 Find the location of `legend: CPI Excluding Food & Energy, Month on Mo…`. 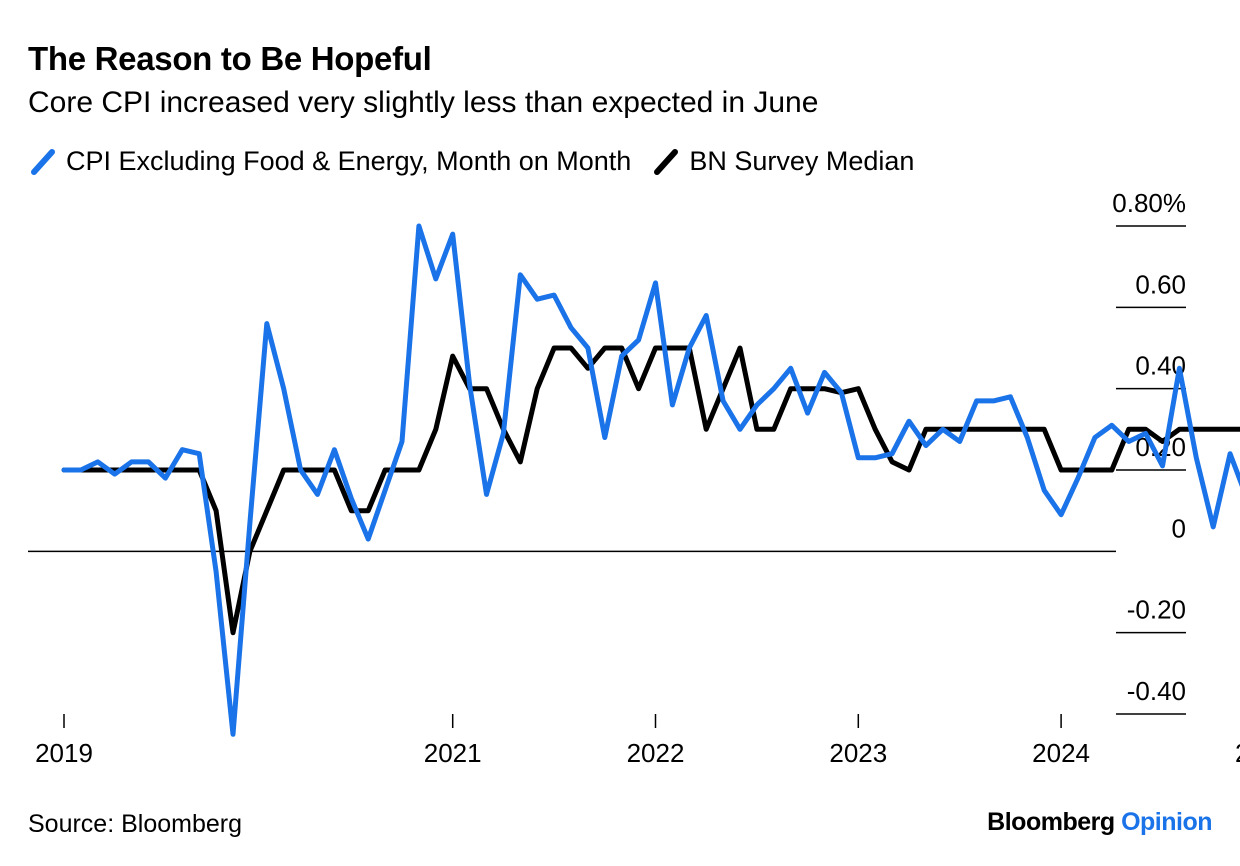

legend: CPI Excluding Food & Energy, Month on Mo… is located at coordinates (481, 161).